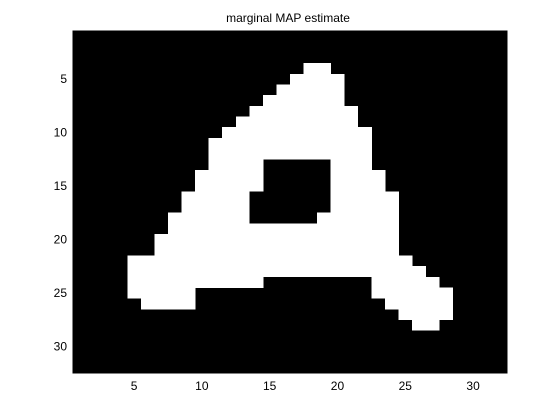  Describe the element at coordinates (61, 133) in the screenshot. I see `y-tick-label: 10` at that location.